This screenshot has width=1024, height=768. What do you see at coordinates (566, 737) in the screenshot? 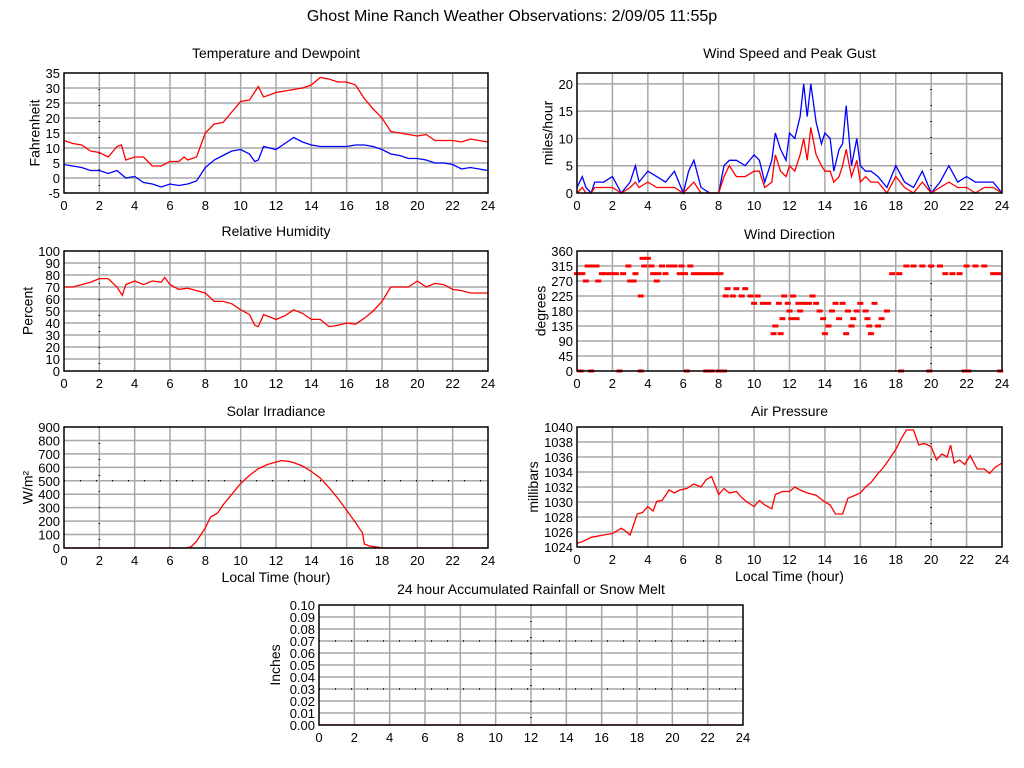
I see `x-tick-label: 14` at bounding box center [566, 737].